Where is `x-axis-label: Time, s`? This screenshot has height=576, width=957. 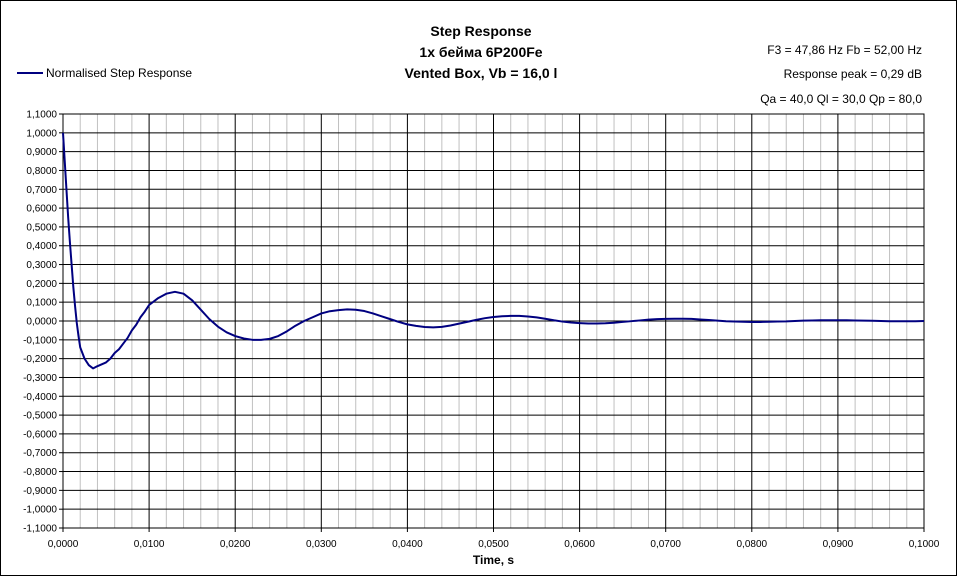
x-axis-label: Time, s is located at coordinates (493, 560).